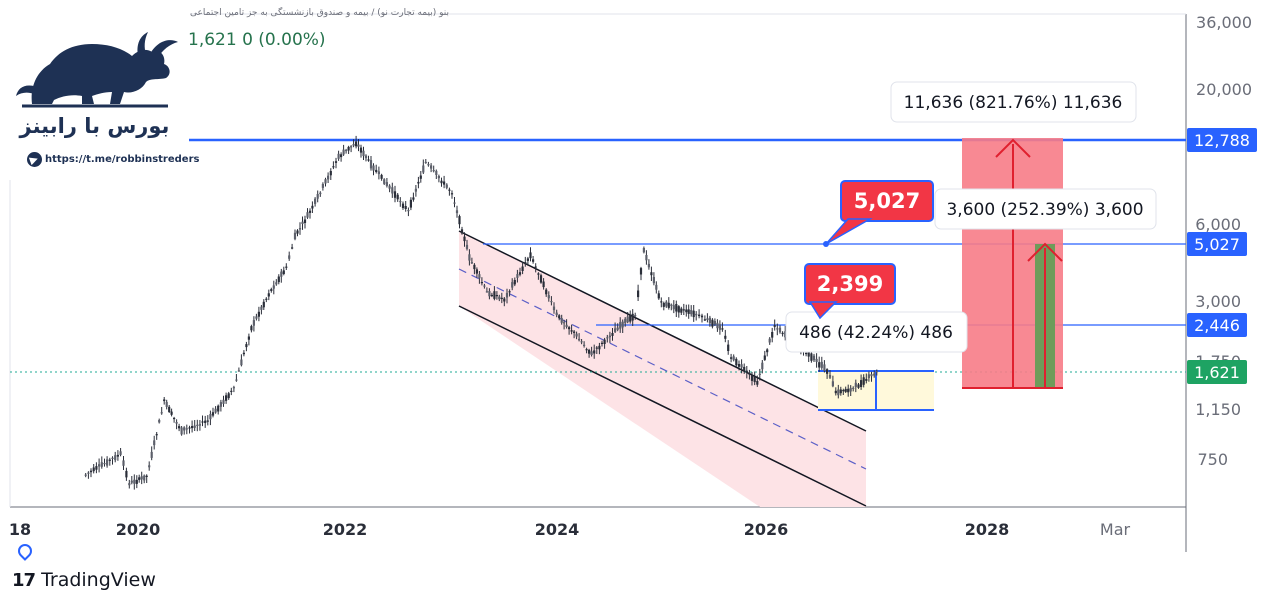 The height and width of the screenshot is (607, 1280). I want to click on price-pill-12788: 12,788, so click(1222, 140).